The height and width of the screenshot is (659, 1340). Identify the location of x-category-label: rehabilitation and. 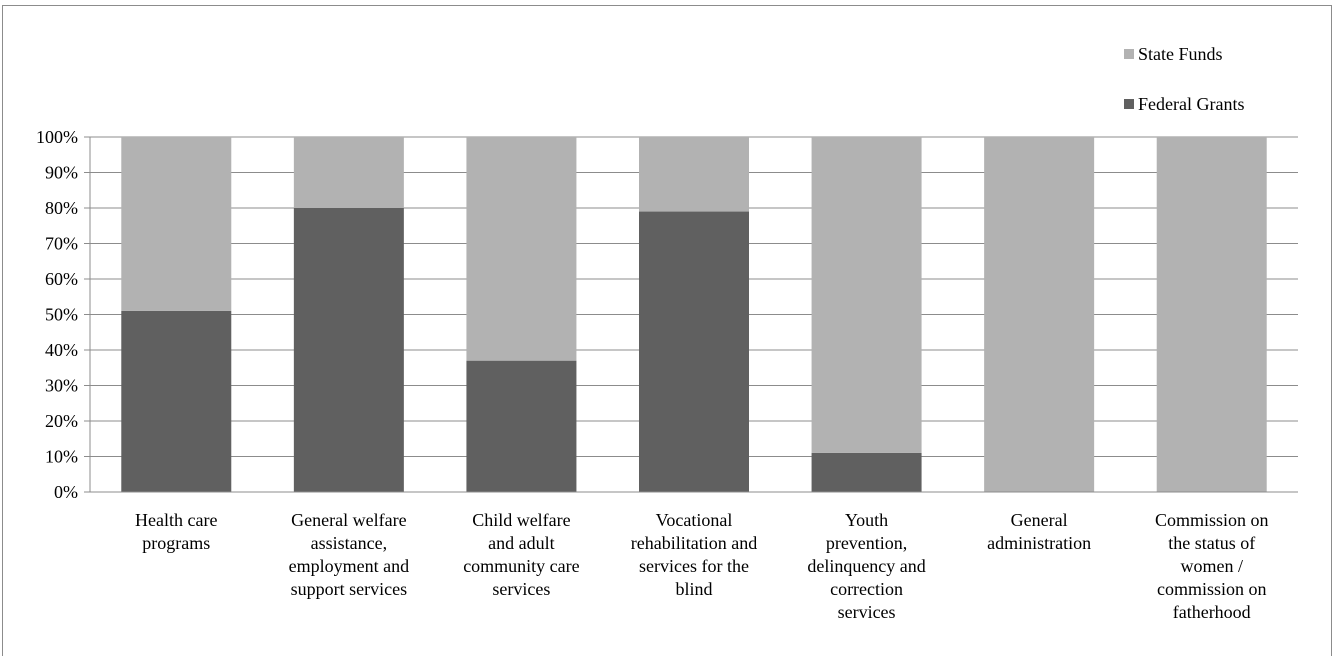
(694, 543).